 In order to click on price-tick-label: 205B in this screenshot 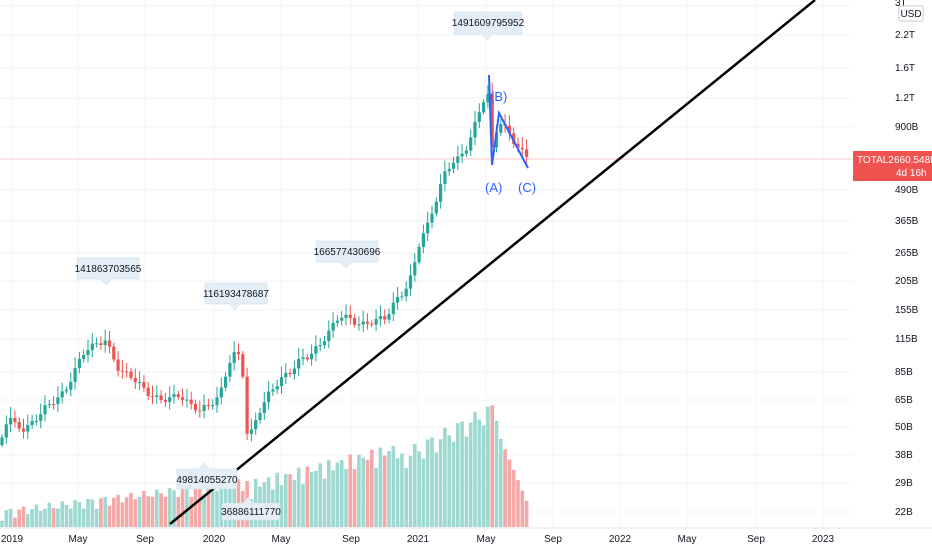, I will do `click(907, 281)`.